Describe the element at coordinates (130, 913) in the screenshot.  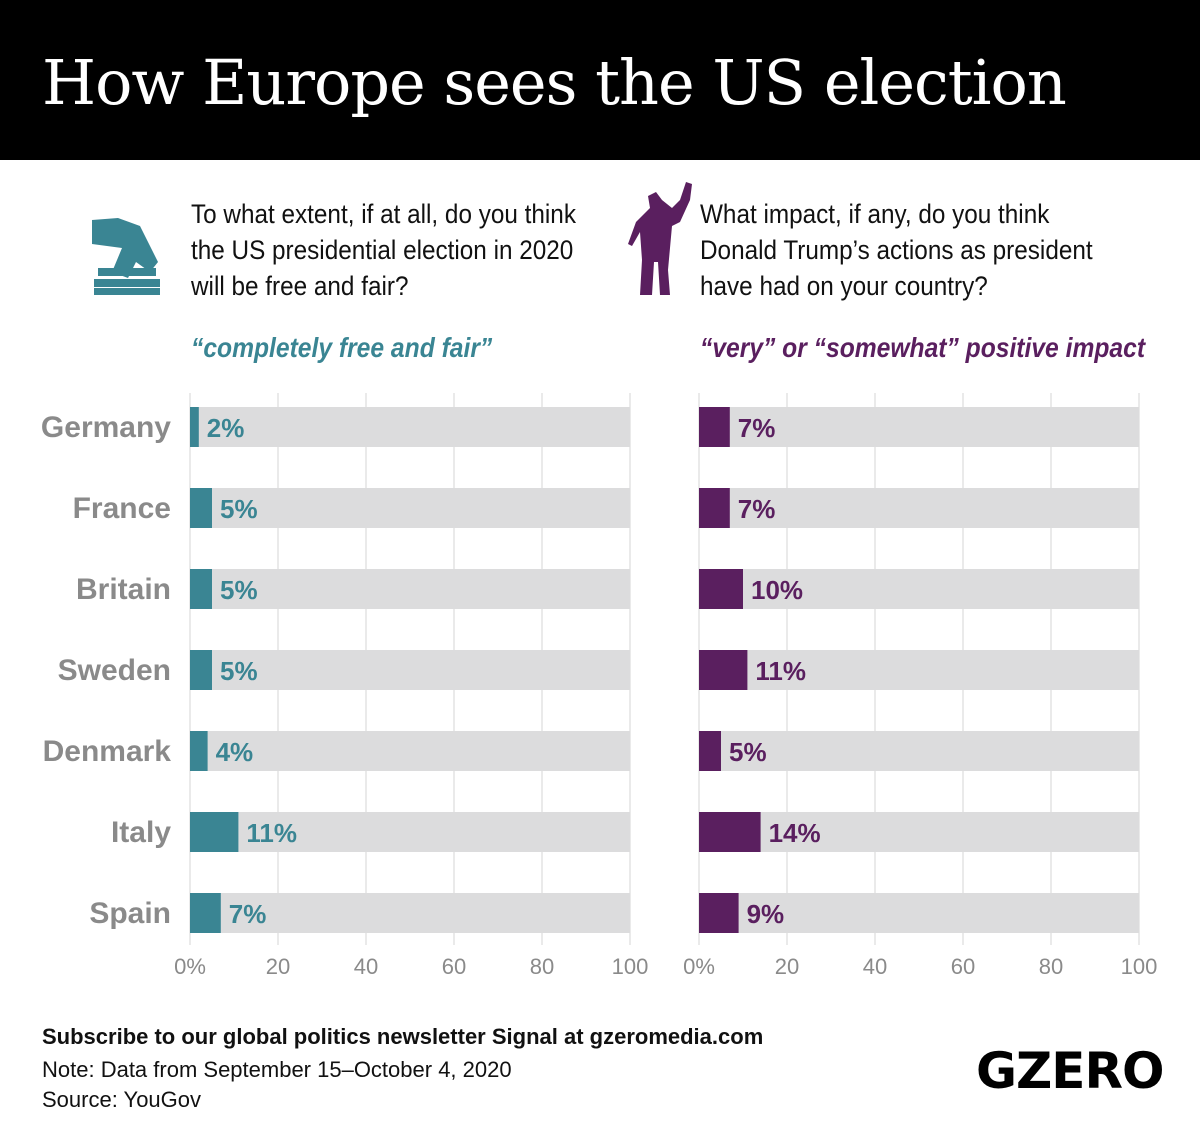
I see `category-label: Spain` at that location.